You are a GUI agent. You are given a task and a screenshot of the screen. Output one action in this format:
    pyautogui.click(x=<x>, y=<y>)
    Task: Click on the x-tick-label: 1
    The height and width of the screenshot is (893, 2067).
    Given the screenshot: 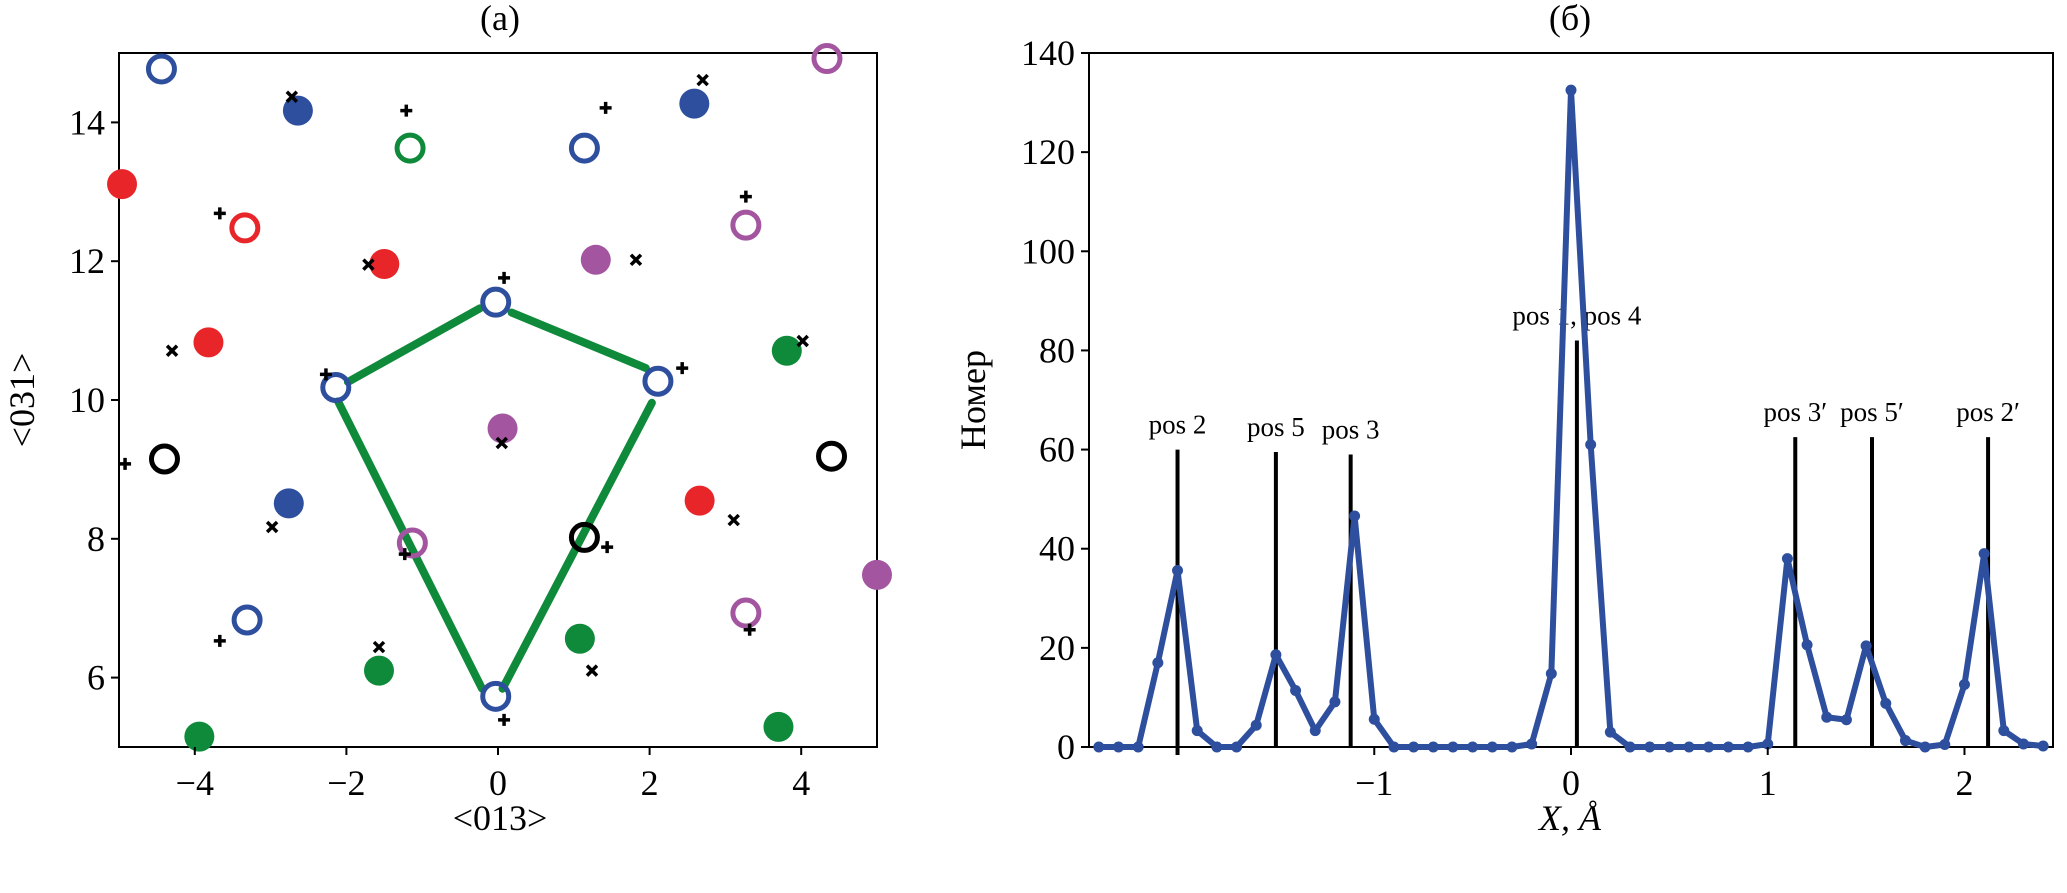 What is the action you would take?
    pyautogui.click(x=1768, y=783)
    